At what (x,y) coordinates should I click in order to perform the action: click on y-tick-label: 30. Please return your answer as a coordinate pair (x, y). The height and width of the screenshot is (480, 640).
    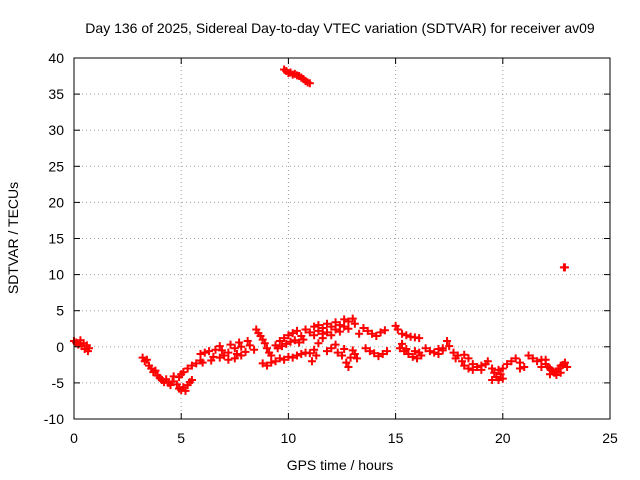
    Looking at the image, I should click on (56, 130).